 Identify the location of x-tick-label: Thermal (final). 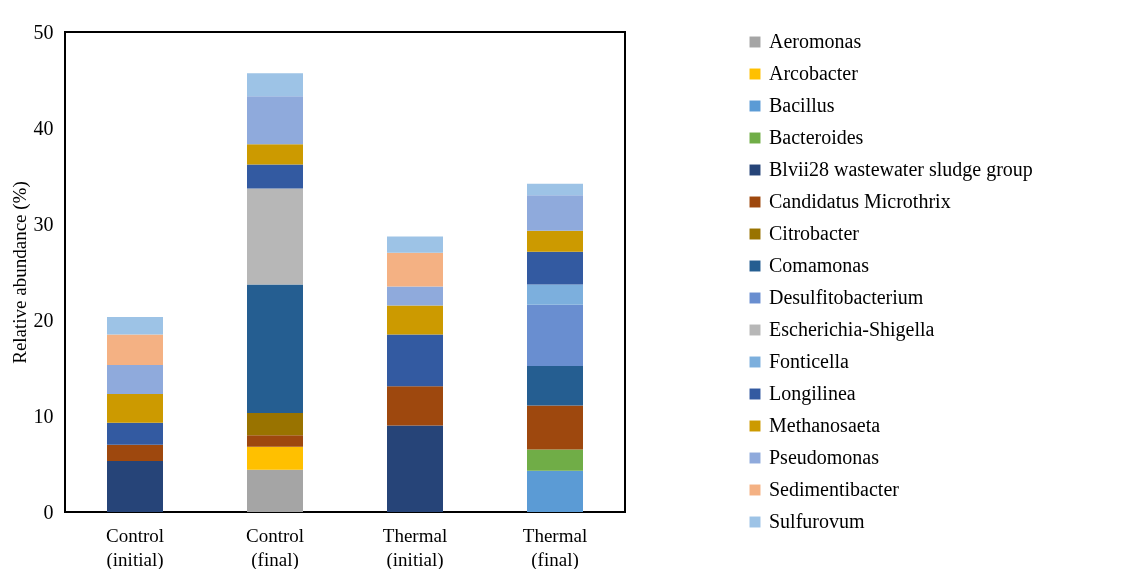
(555, 546).